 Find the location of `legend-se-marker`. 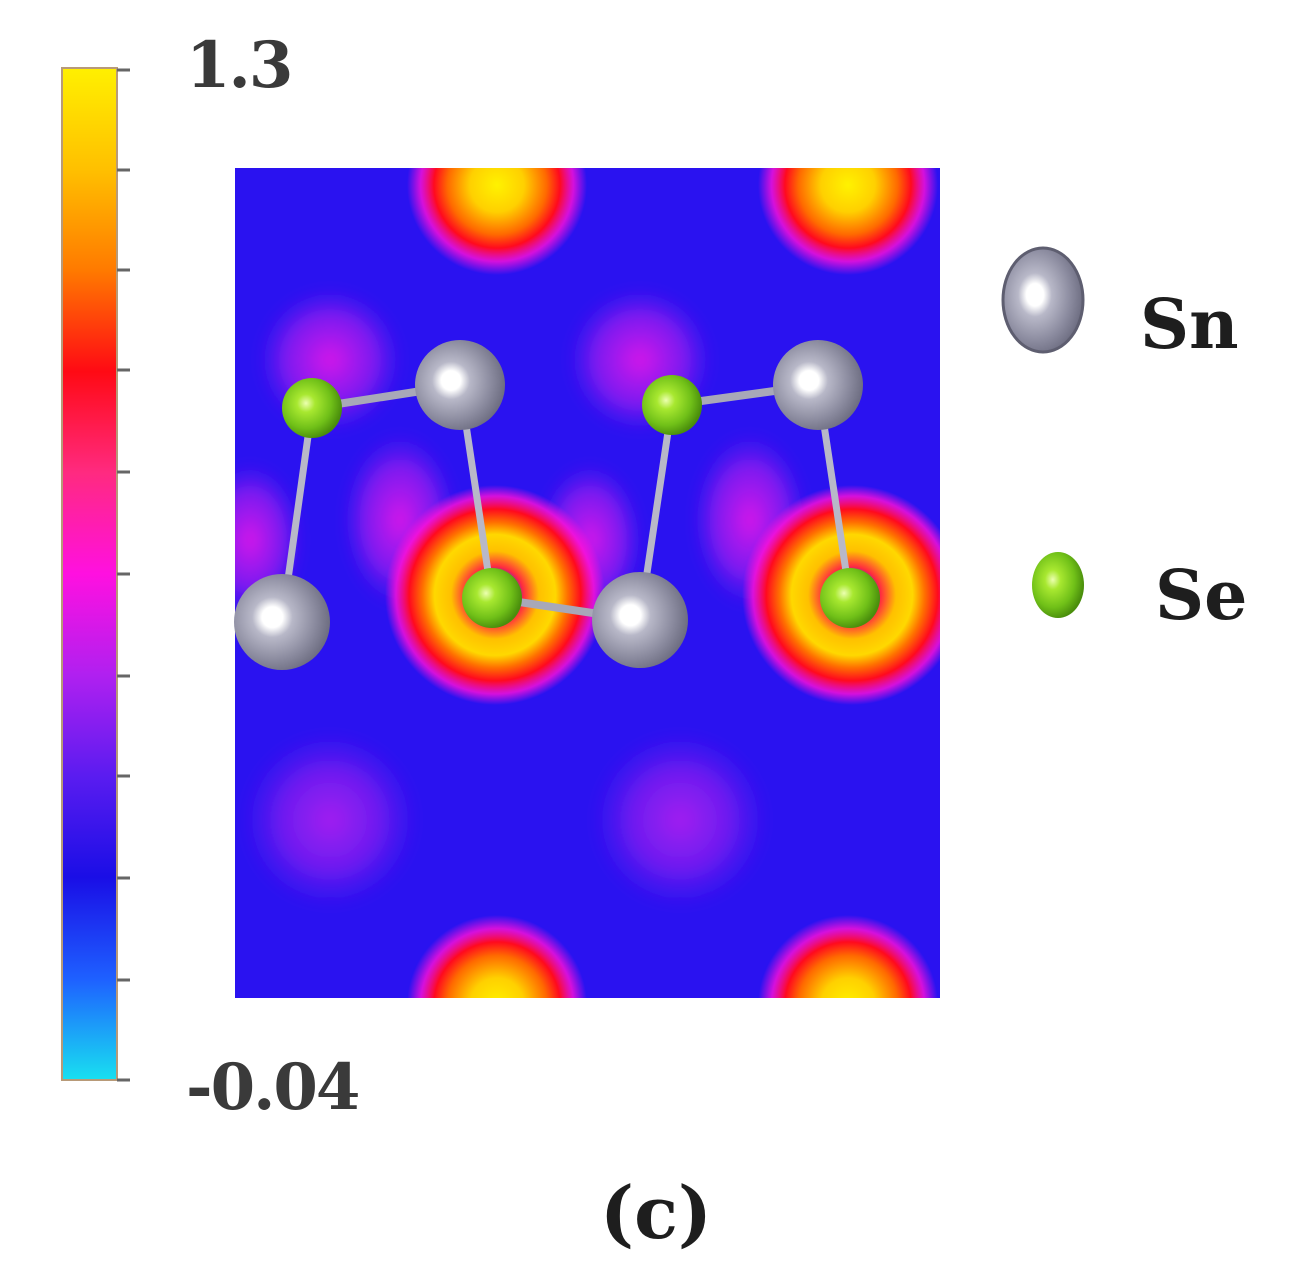

legend-se-marker is located at coordinates (1058, 585).